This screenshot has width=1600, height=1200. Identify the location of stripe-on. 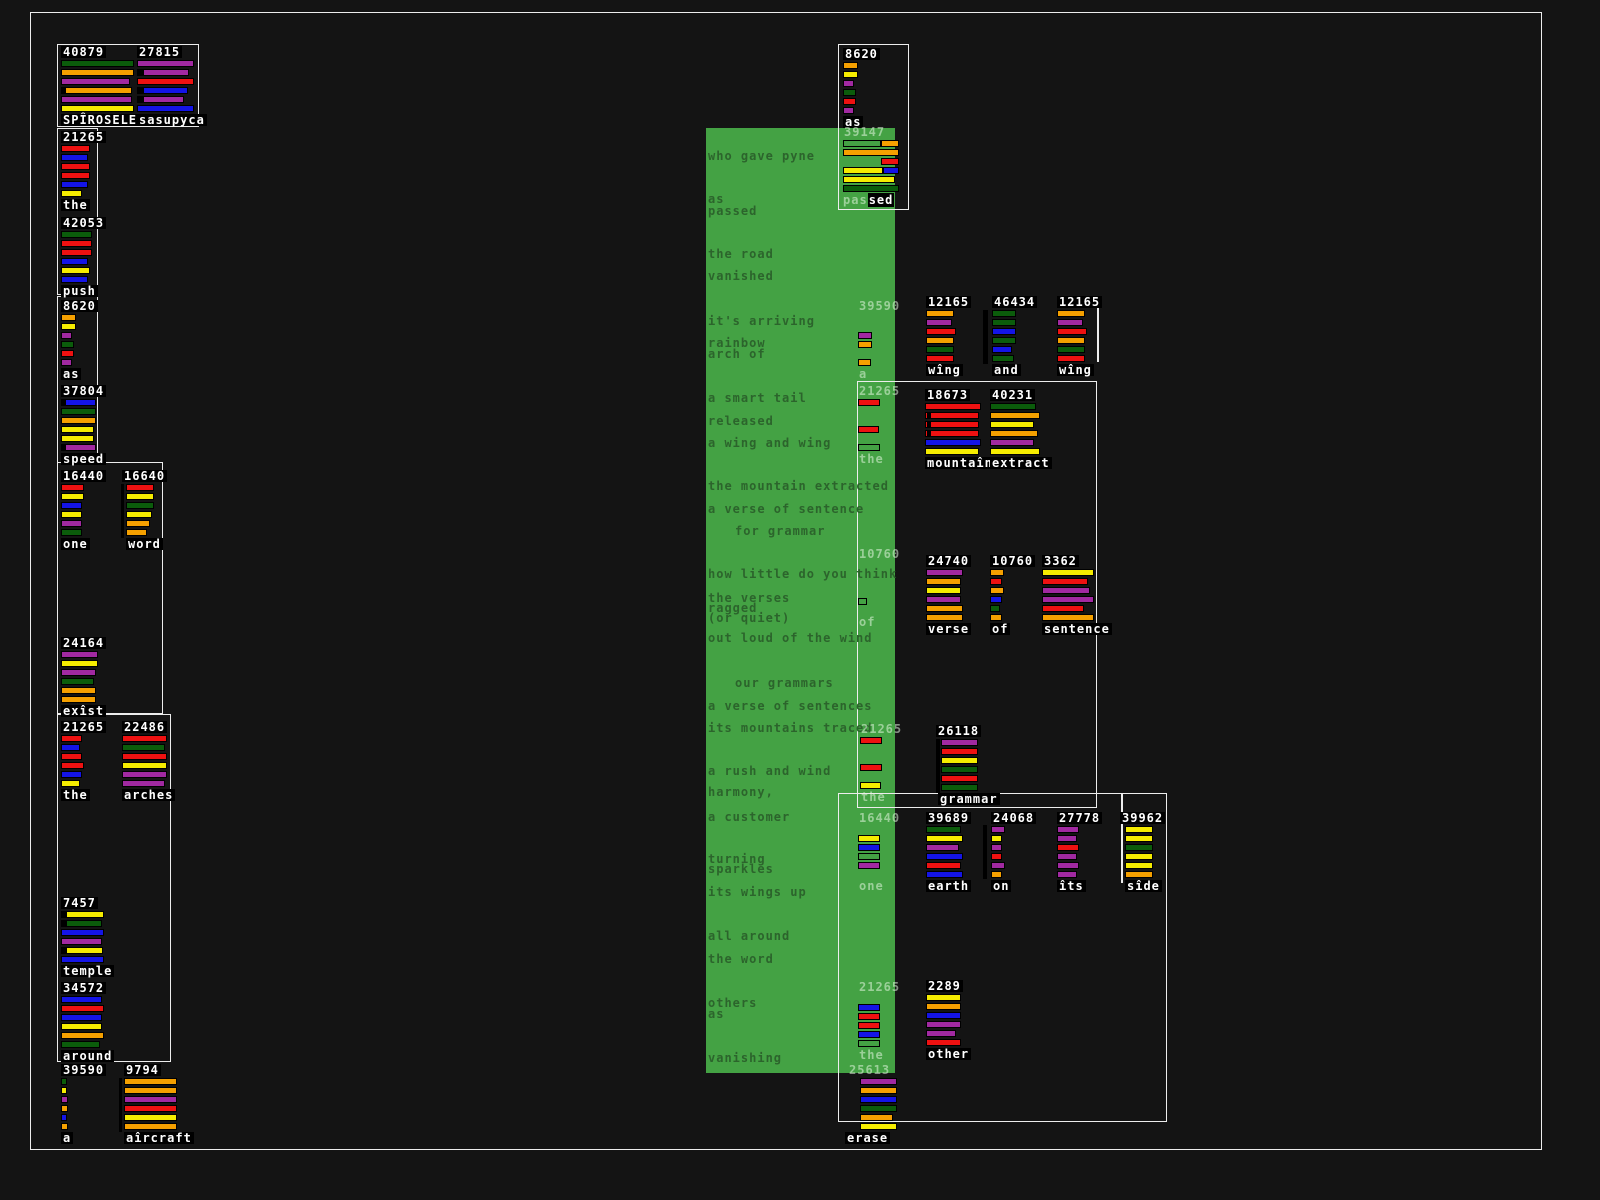
(985, 852).